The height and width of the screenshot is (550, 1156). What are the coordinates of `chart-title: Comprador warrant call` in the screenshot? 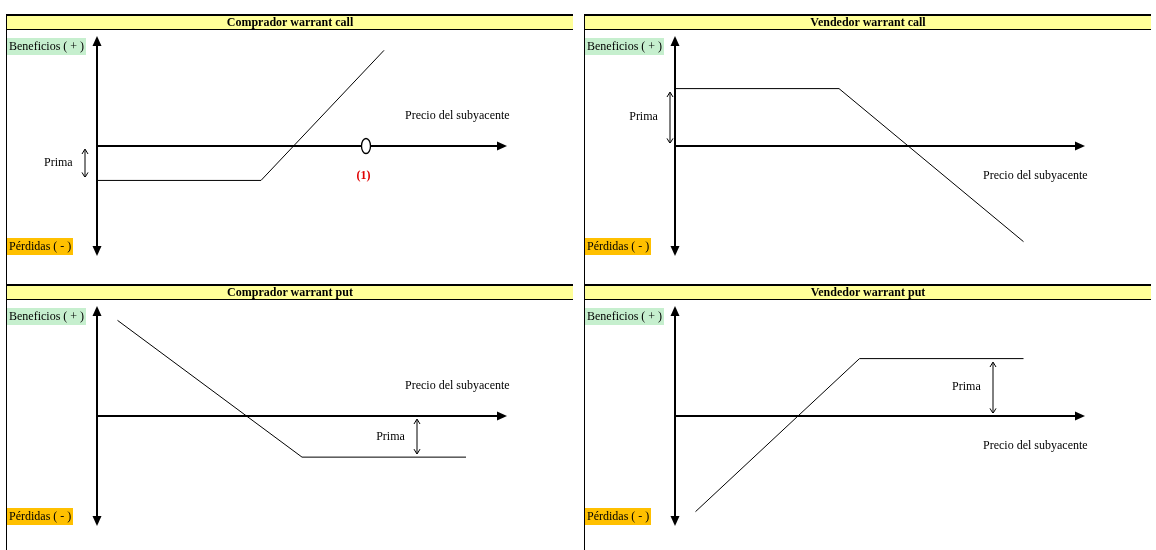 It's located at (290, 22).